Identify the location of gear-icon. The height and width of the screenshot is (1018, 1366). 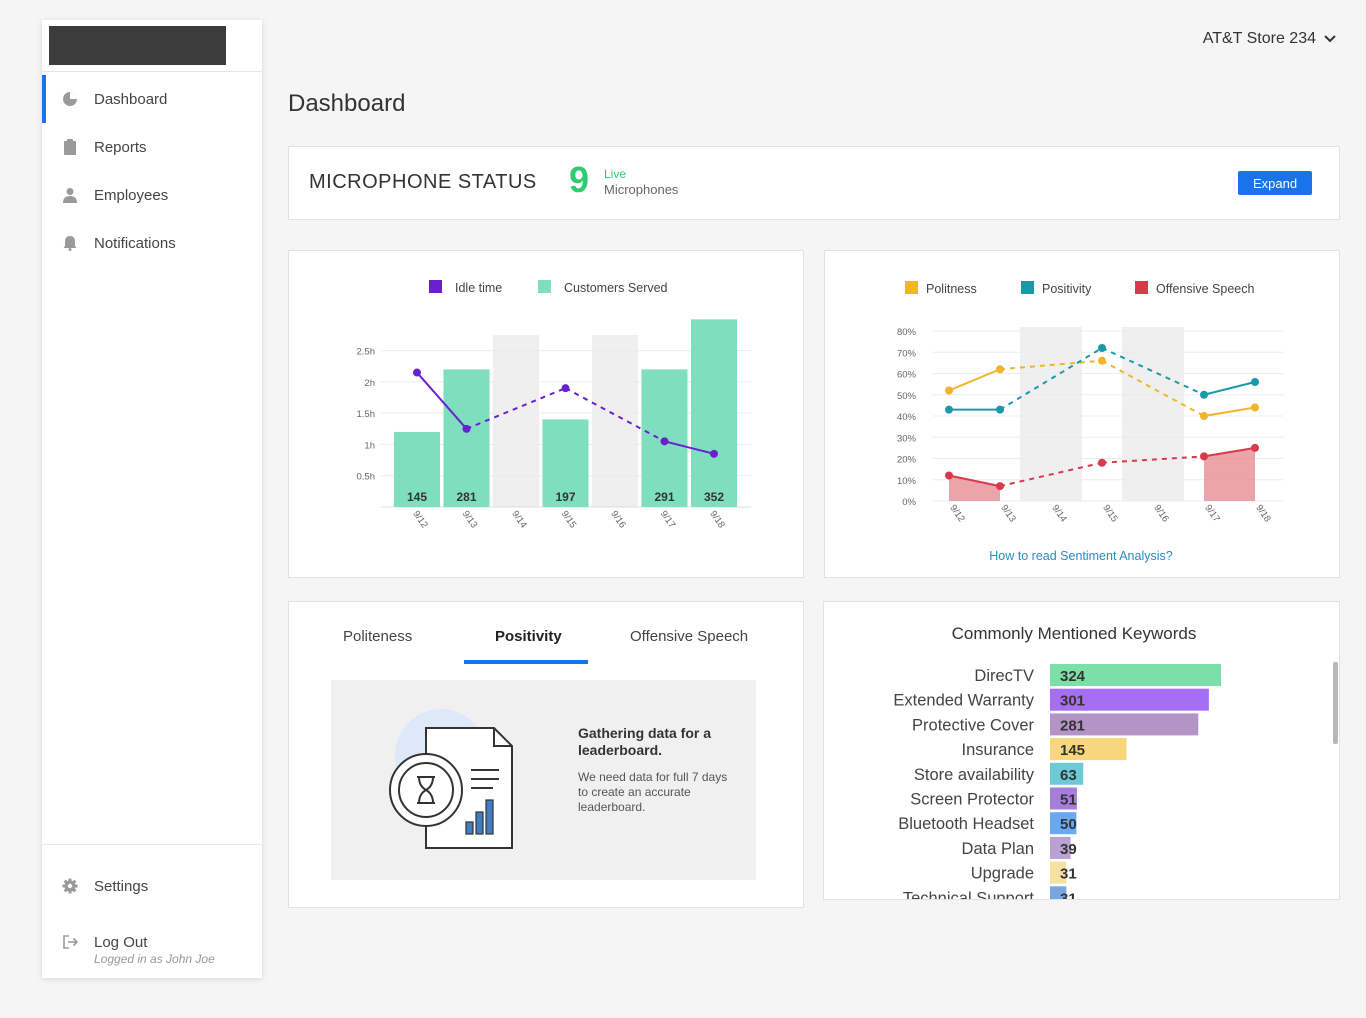
(70, 886).